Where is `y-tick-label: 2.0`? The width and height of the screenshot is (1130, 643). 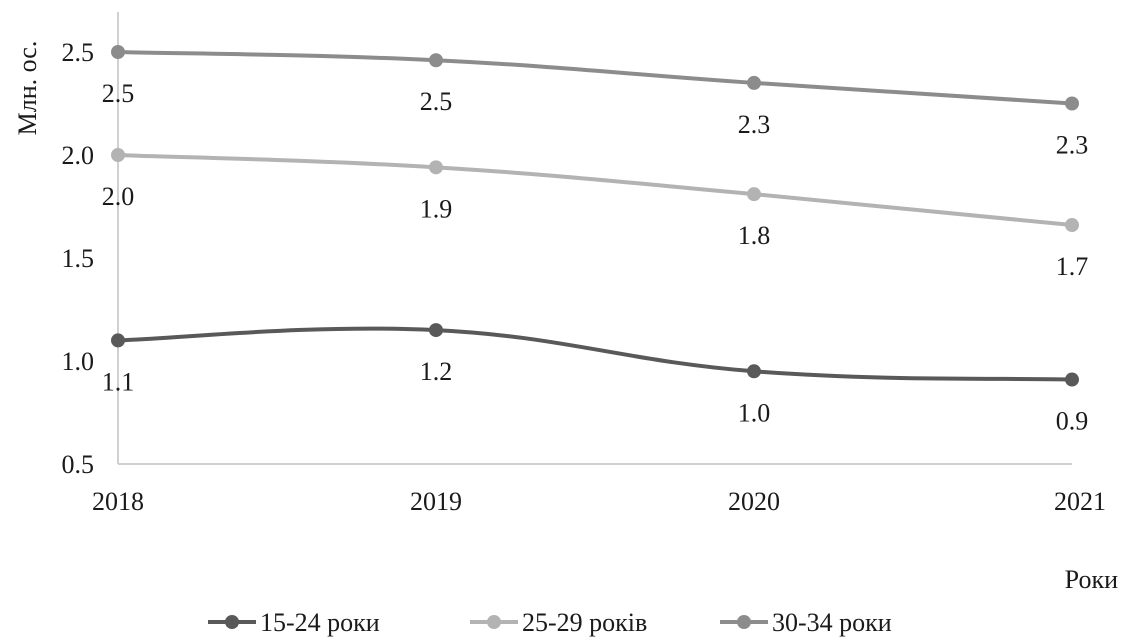 y-tick-label: 2.0 is located at coordinates (78, 155).